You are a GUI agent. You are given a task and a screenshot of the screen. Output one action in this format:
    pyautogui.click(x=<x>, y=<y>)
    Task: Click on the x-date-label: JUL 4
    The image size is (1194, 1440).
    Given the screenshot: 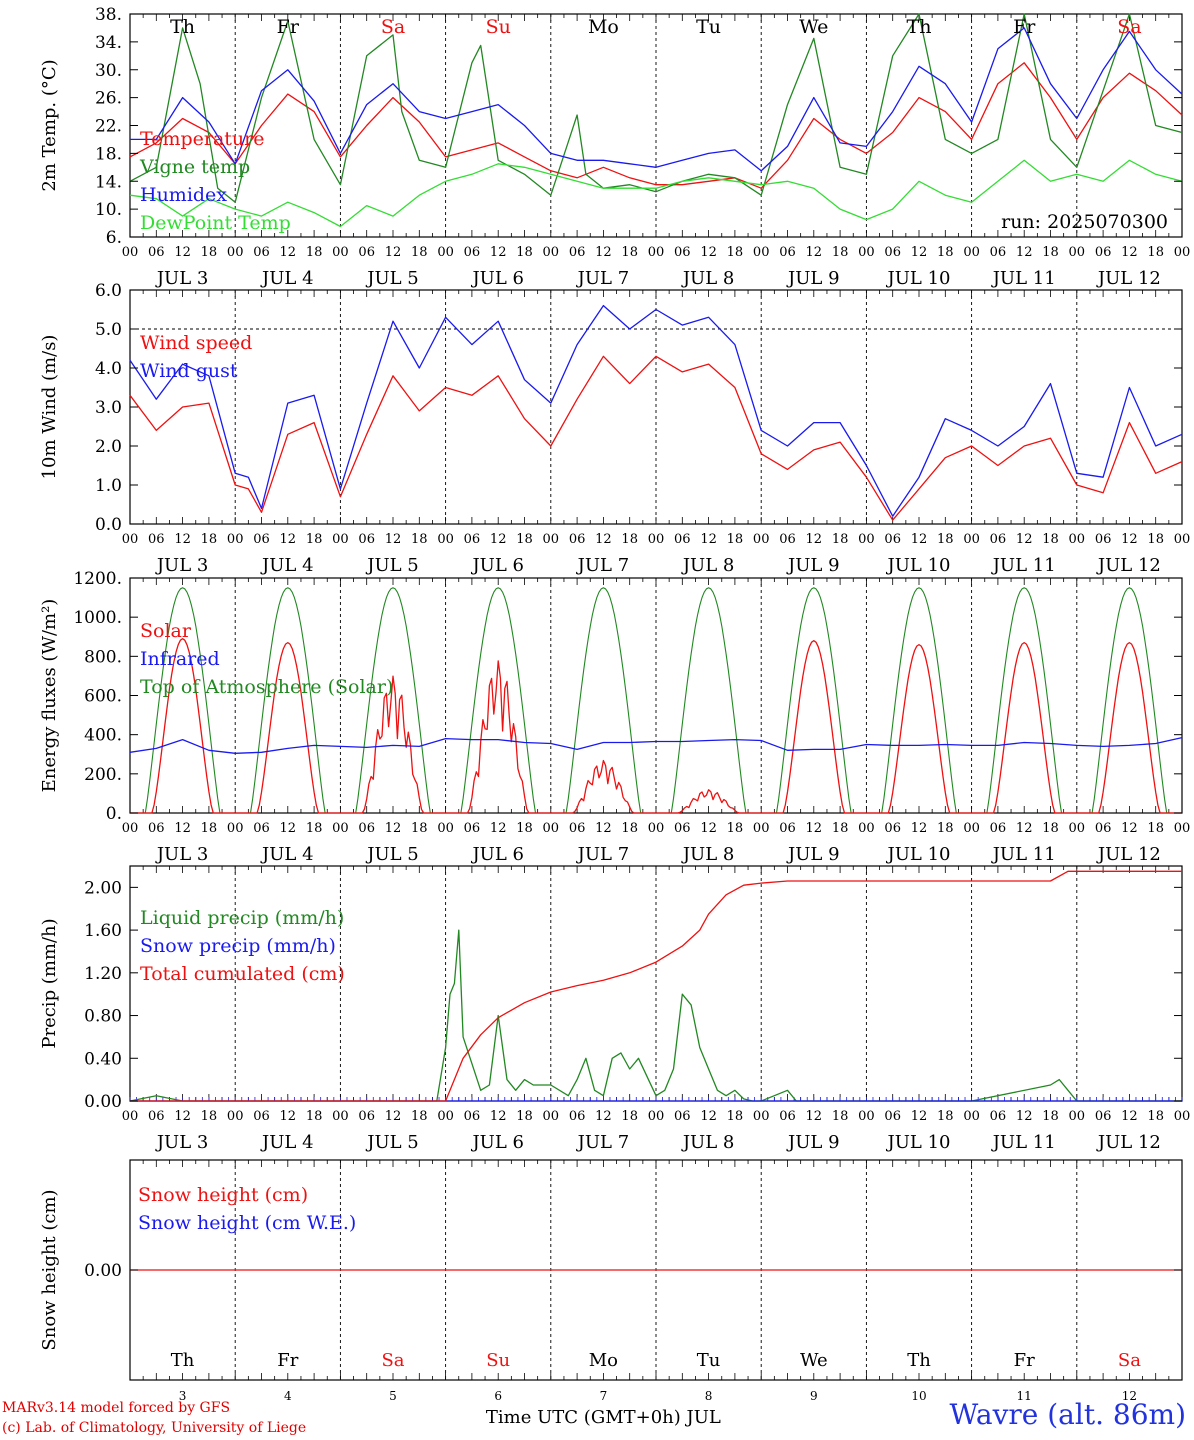 What is the action you would take?
    pyautogui.click(x=287, y=565)
    